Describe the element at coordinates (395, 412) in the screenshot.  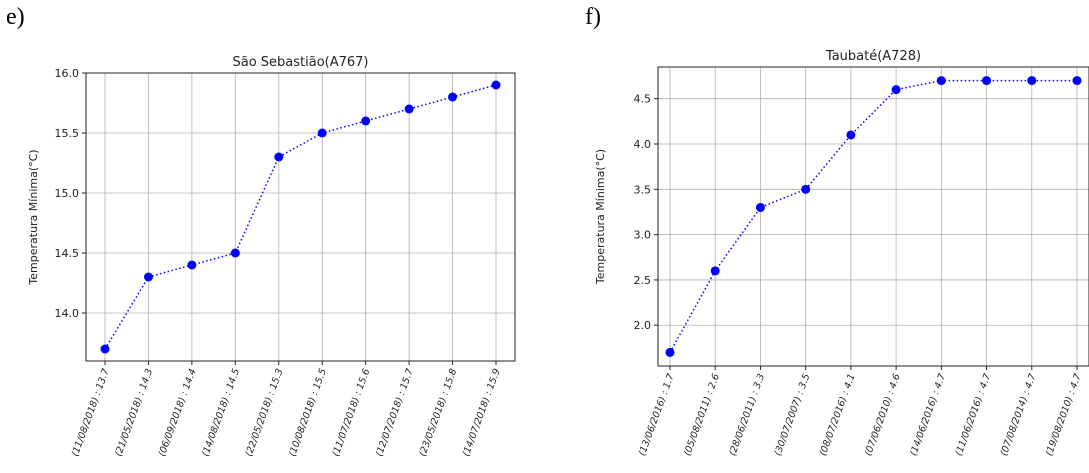
I see `x-tick-label: (12/07/2018) : 15.7` at that location.